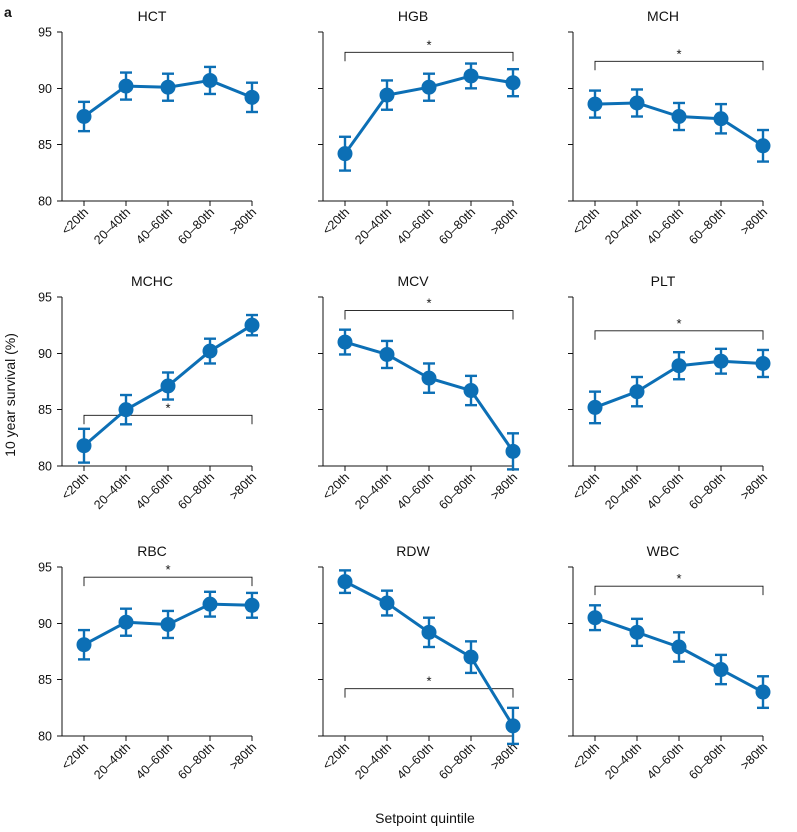 The height and width of the screenshot is (832, 797). I want to click on panel-title: MCV, so click(413, 281).